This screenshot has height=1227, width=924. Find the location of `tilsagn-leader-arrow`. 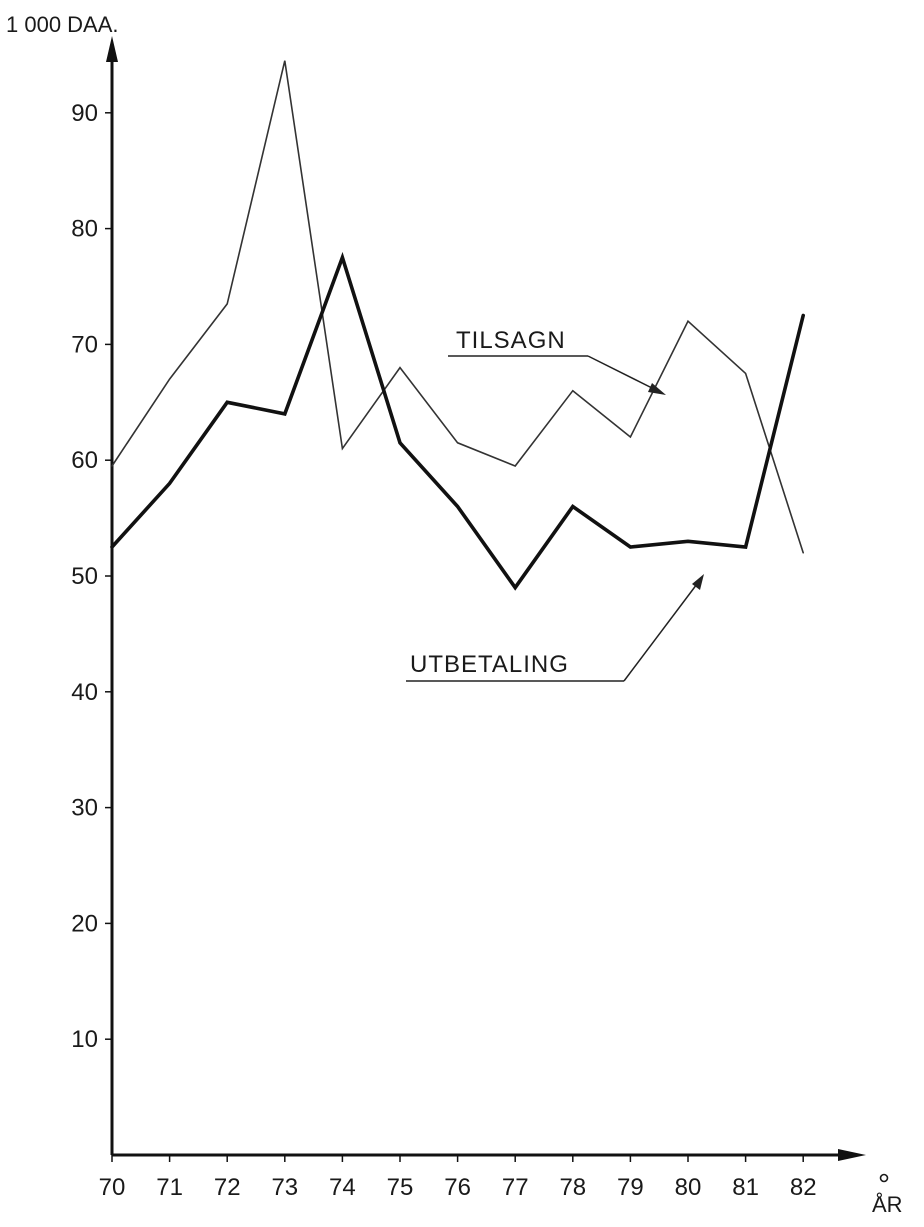

tilsagn-leader-arrow is located at coordinates (657, 389).